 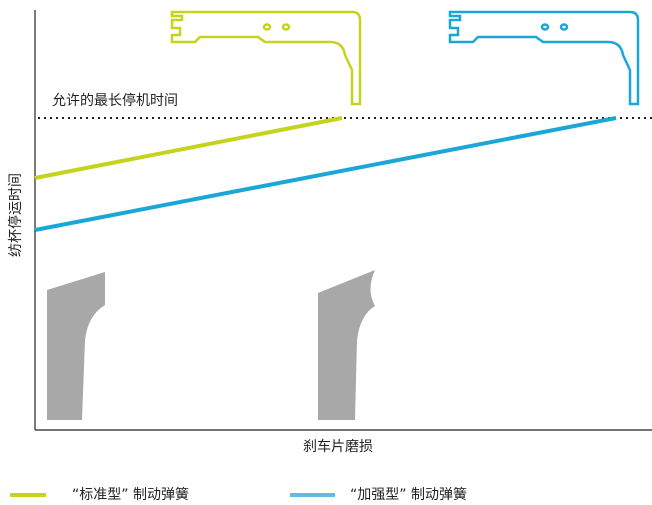 I want to click on standard-line, so click(x=188, y=148).